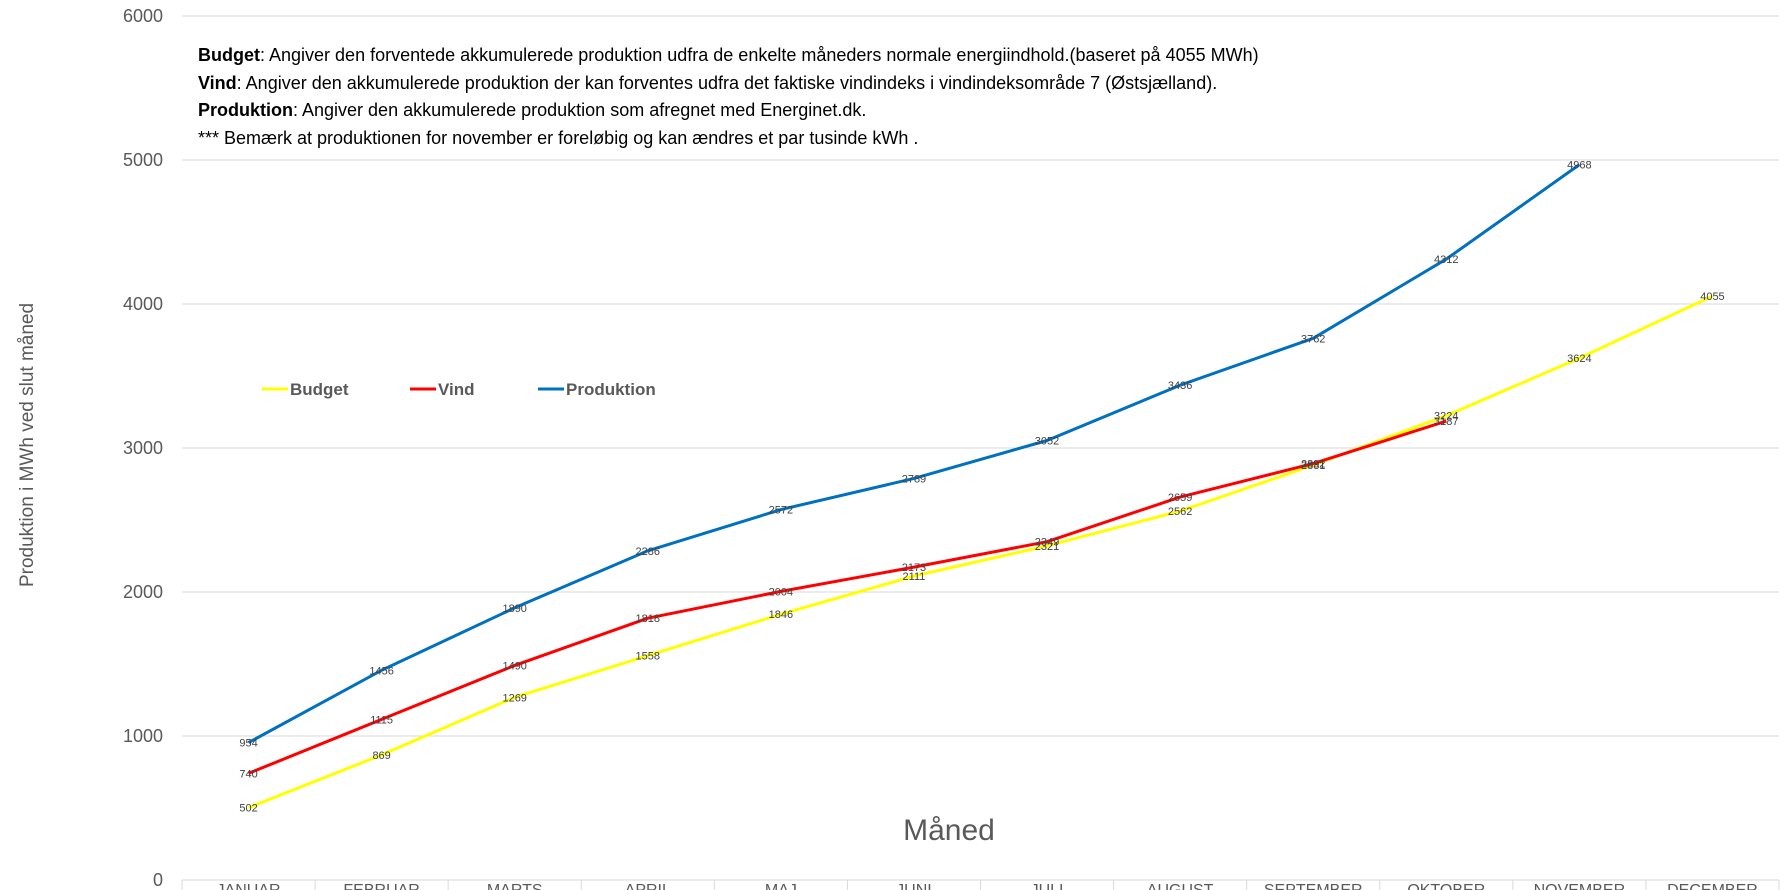  Describe the element at coordinates (217, 82) in the screenshot. I see `note-term: Vind` at that location.